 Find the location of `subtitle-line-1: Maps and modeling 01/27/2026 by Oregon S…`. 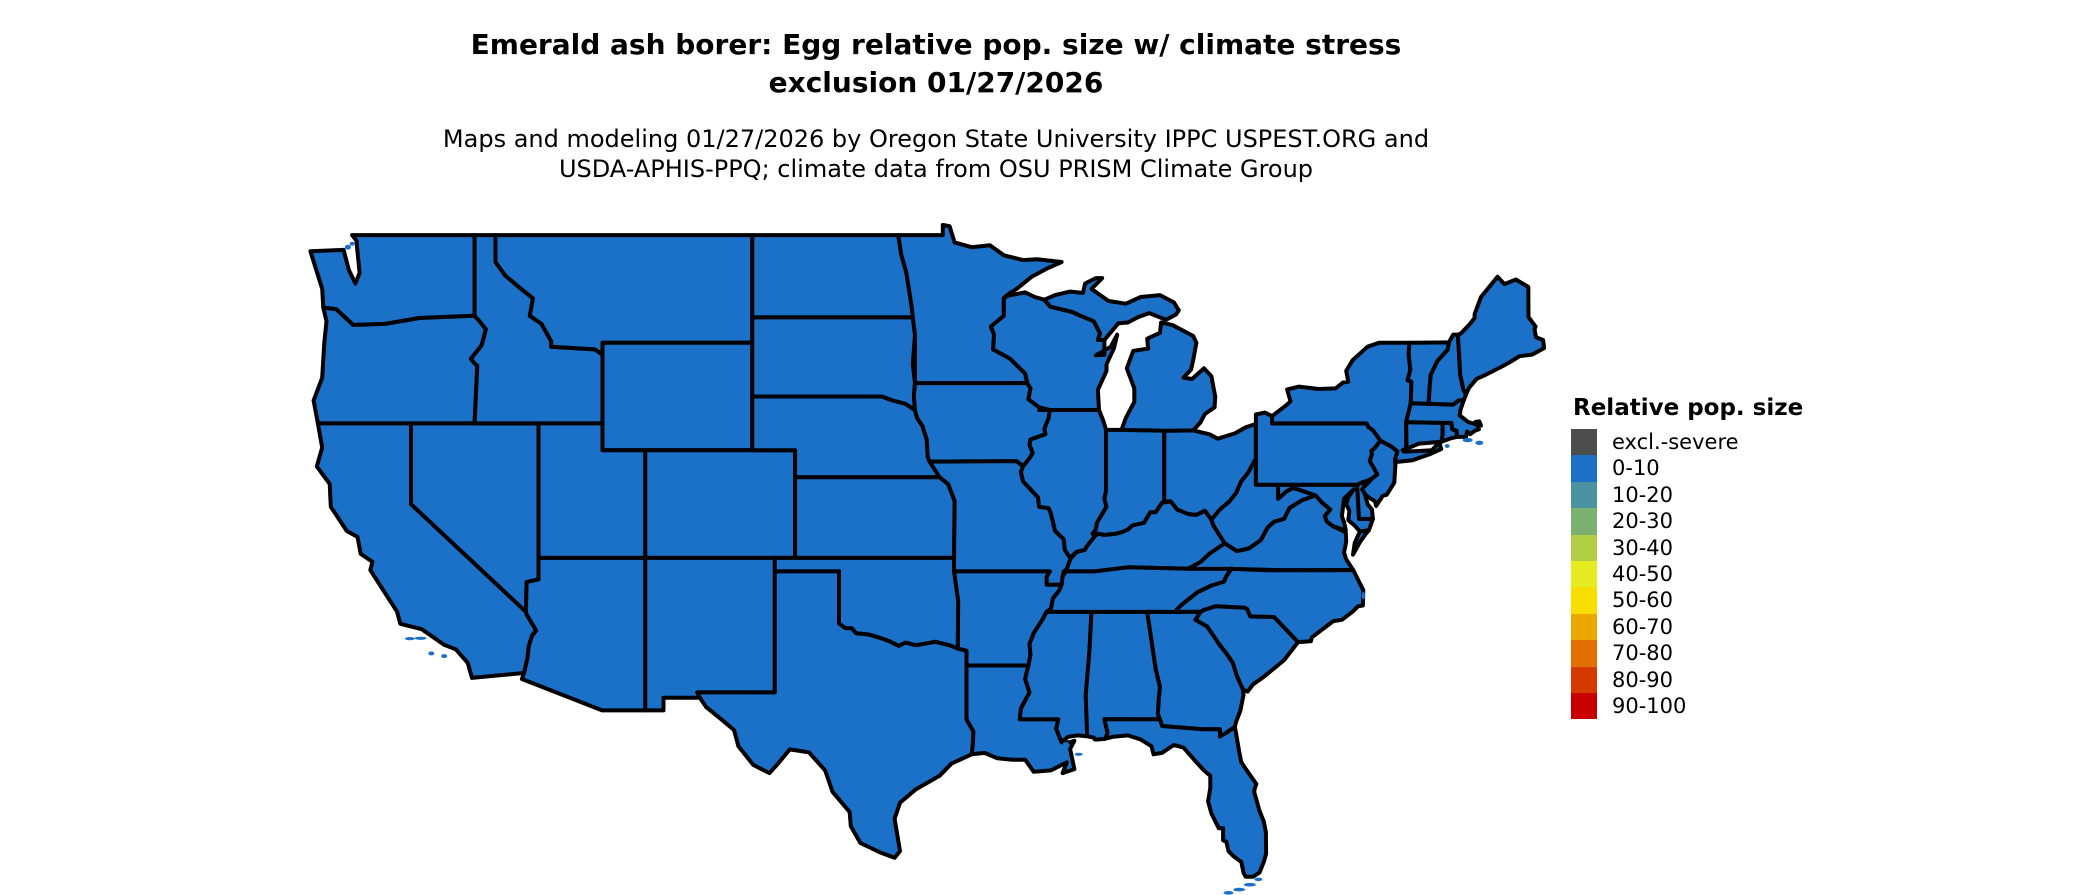

subtitle-line-1: Maps and modeling 01/27/2026 by Oregon S… is located at coordinates (936, 139).